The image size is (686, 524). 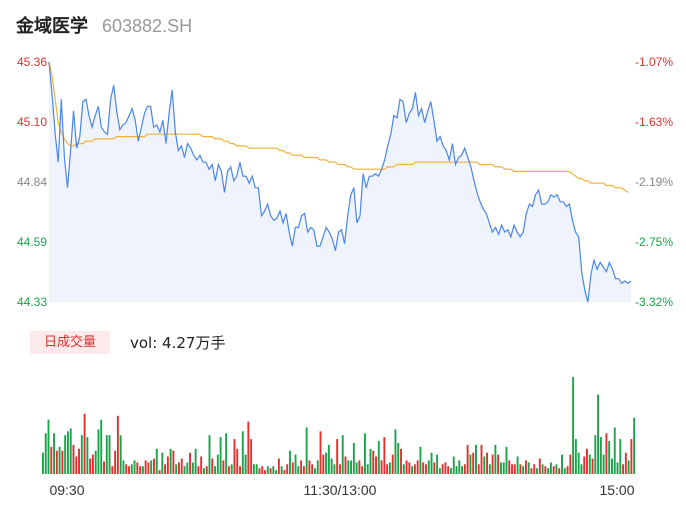 What do you see at coordinates (654, 182) in the screenshot?
I see `y-right-tick-label: -2.19%` at bounding box center [654, 182].